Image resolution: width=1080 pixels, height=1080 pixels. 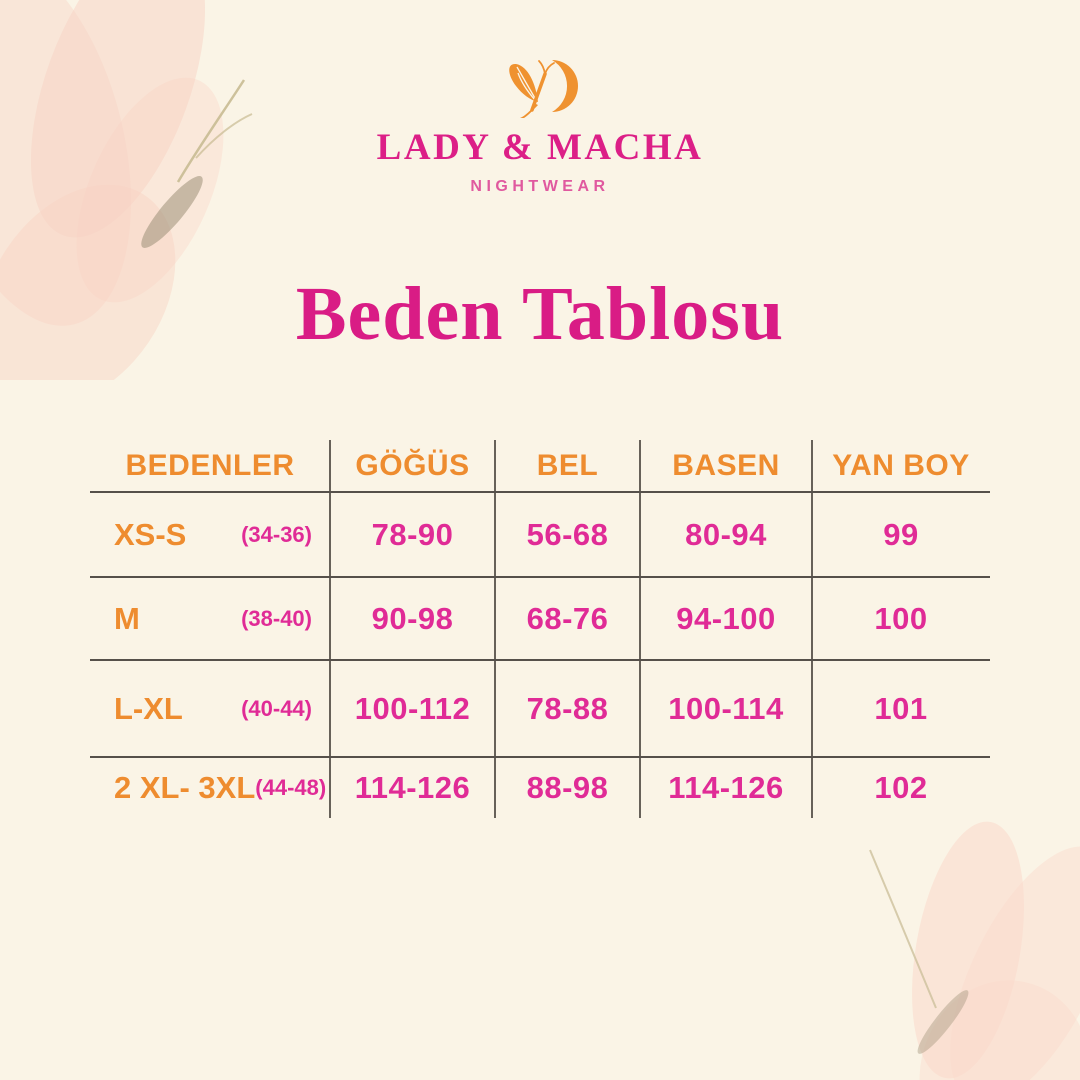 I want to click on table-header-row: BEDENLER GÖĞÜS BEL BASEN YAN BOY, so click(x=540, y=466).